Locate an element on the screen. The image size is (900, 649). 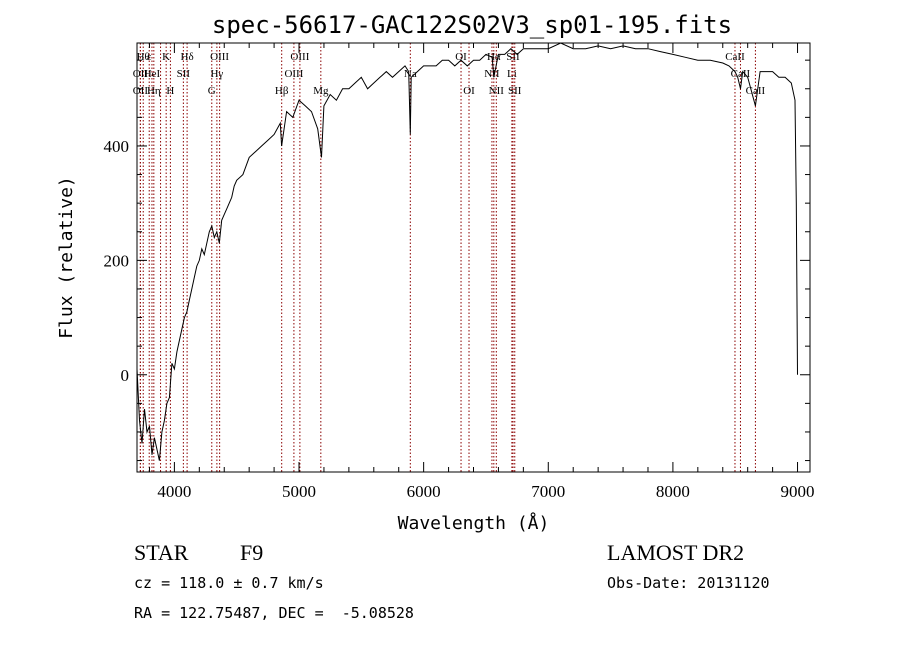
x-tick-label: 8000 is located at coordinates (673, 491).